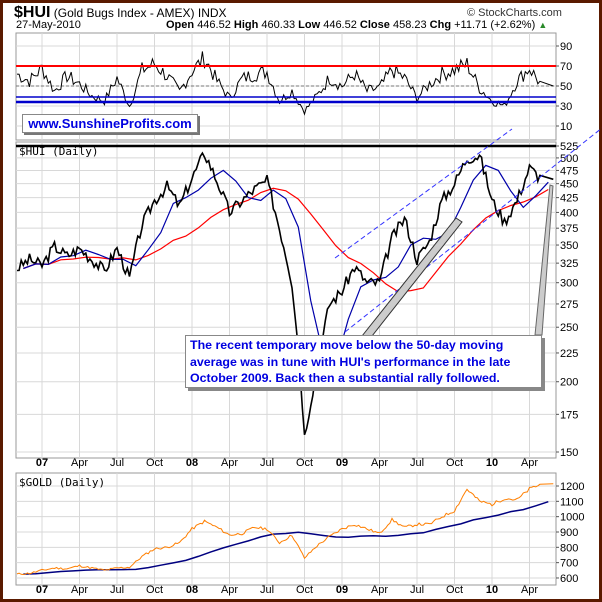 This screenshot has width=602, height=602. Describe the element at coordinates (566, 87) in the screenshot. I see `y-tick-label: 50` at that location.